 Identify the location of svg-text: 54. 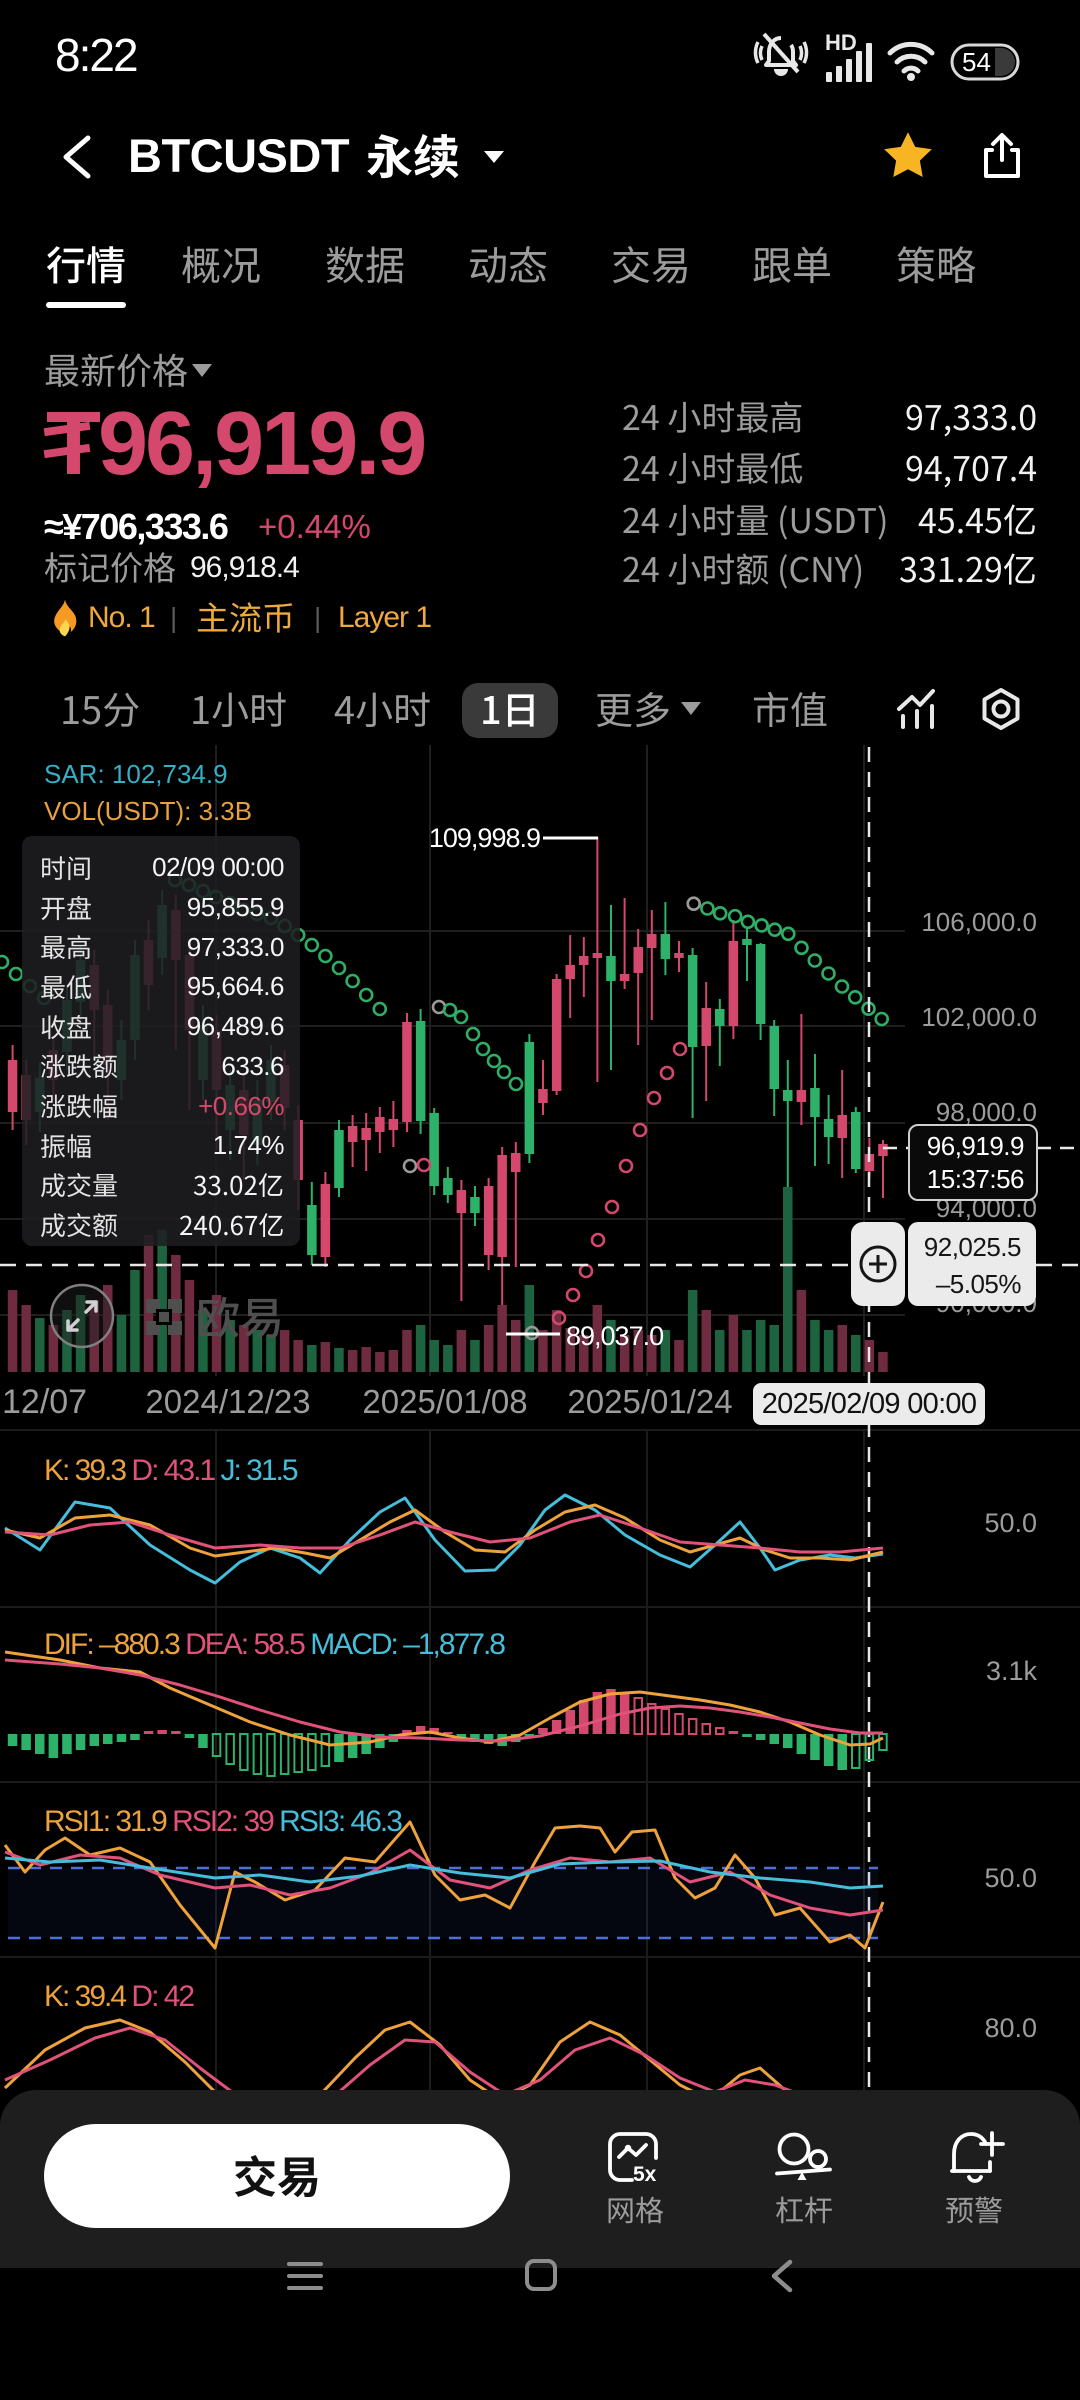
(976, 62).